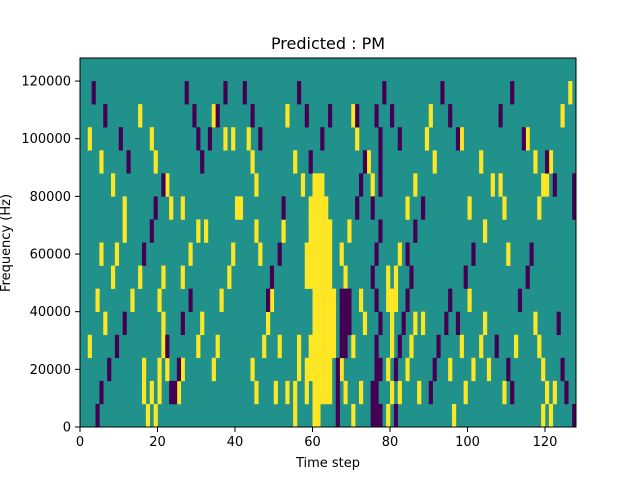 This screenshot has height=480, width=640. What do you see at coordinates (467, 442) in the screenshot?
I see `x-tick-label: 100` at bounding box center [467, 442].